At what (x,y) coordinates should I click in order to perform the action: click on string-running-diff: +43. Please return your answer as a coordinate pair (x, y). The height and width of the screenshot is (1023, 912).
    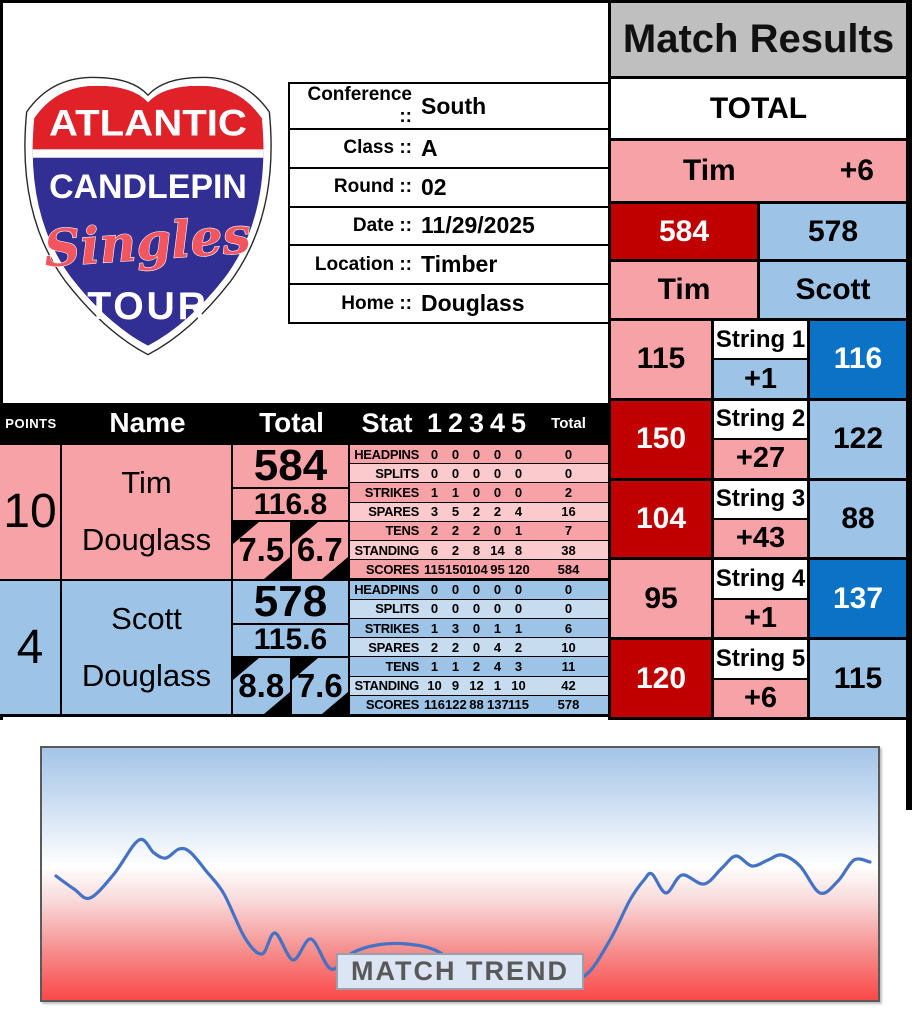
    Looking at the image, I should click on (760, 538).